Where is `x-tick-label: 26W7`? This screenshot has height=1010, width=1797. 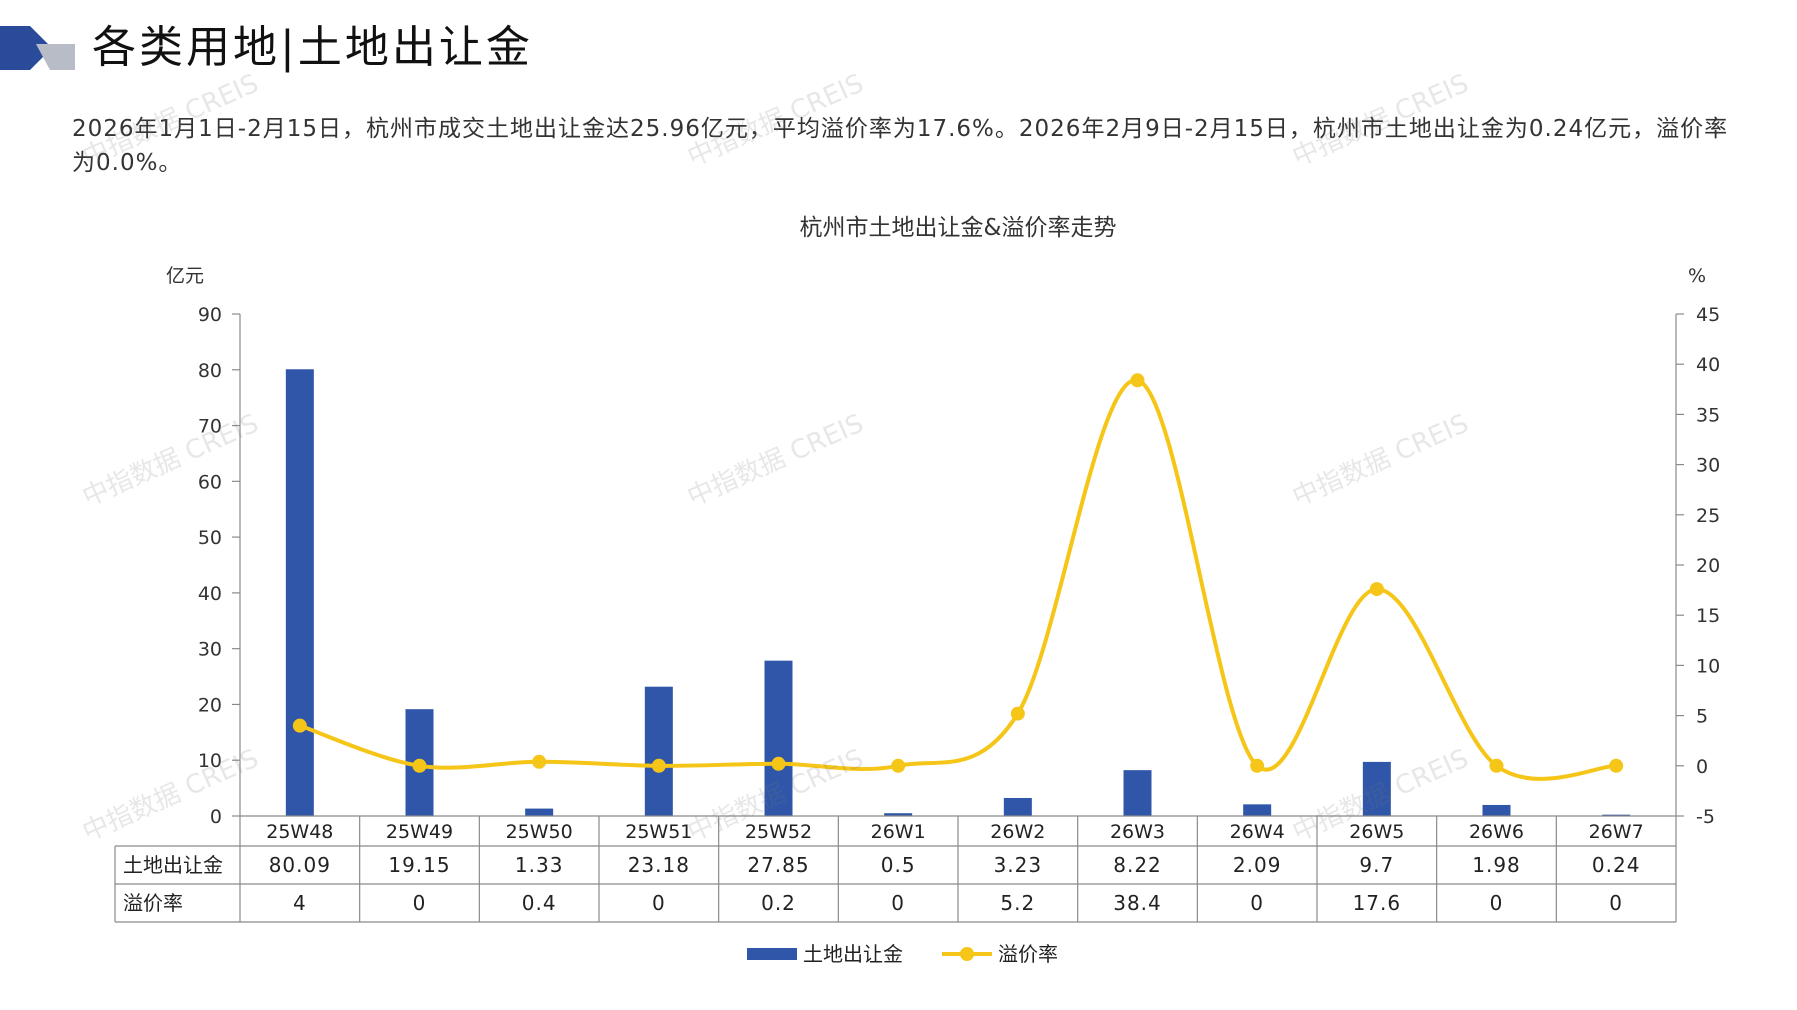 x-tick-label: 26W7 is located at coordinates (1616, 832).